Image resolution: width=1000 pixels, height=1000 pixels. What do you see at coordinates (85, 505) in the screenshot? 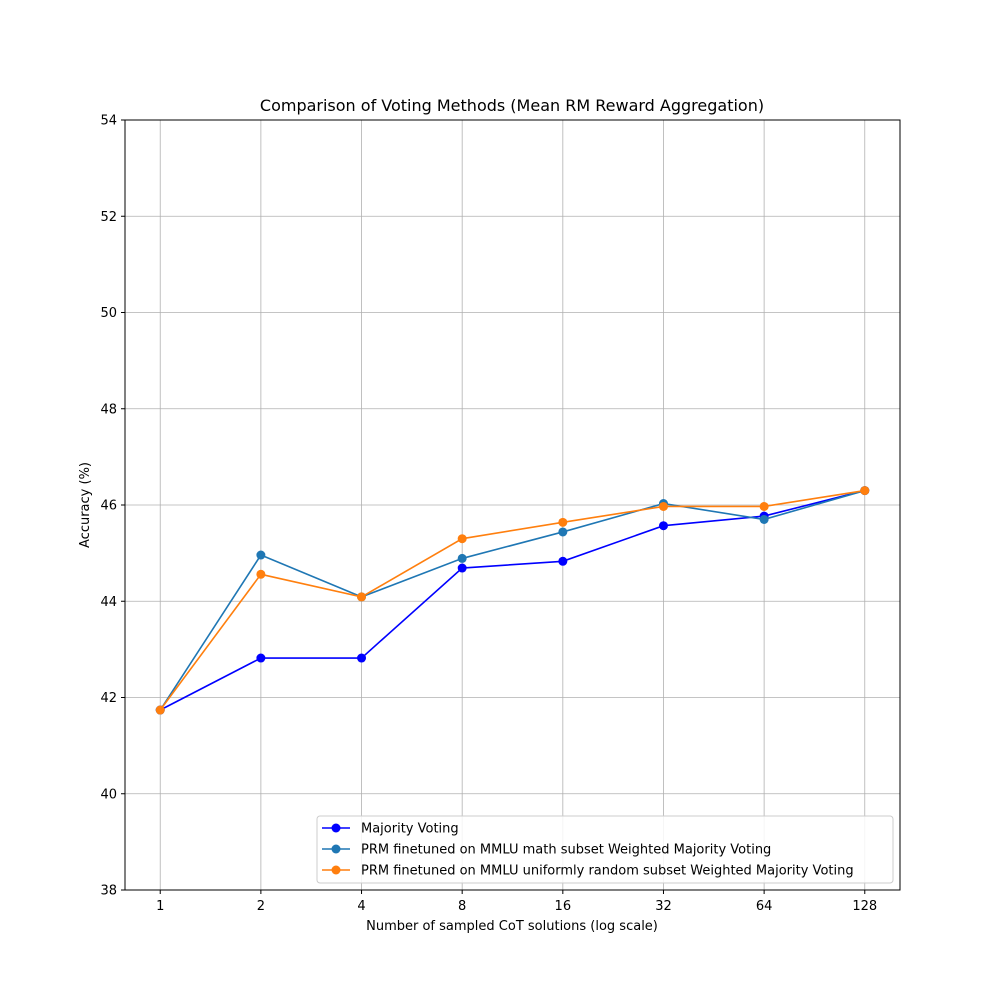
I see `y-axis-label: Accuracy (%)` at bounding box center [85, 505].